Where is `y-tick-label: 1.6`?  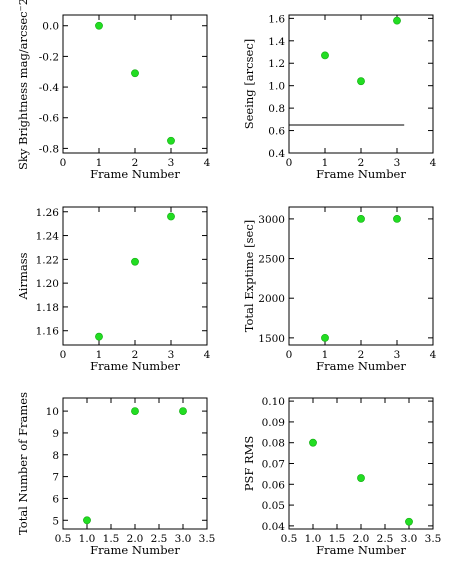 y-tick-label: 1.6 is located at coordinates (276, 19).